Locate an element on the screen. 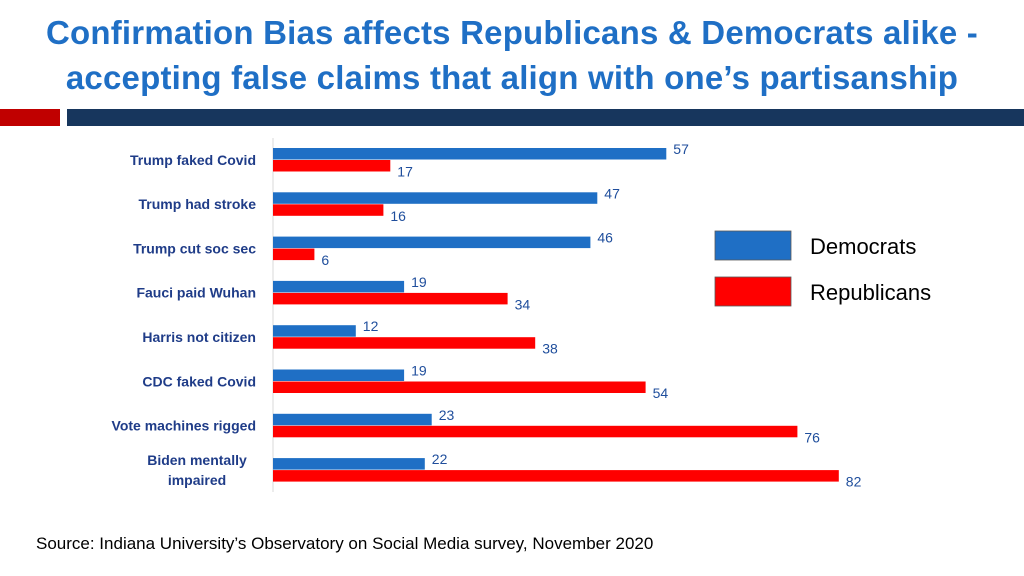 This screenshot has height=576, width=1024. value-label-republicans: 16 is located at coordinates (398, 216).